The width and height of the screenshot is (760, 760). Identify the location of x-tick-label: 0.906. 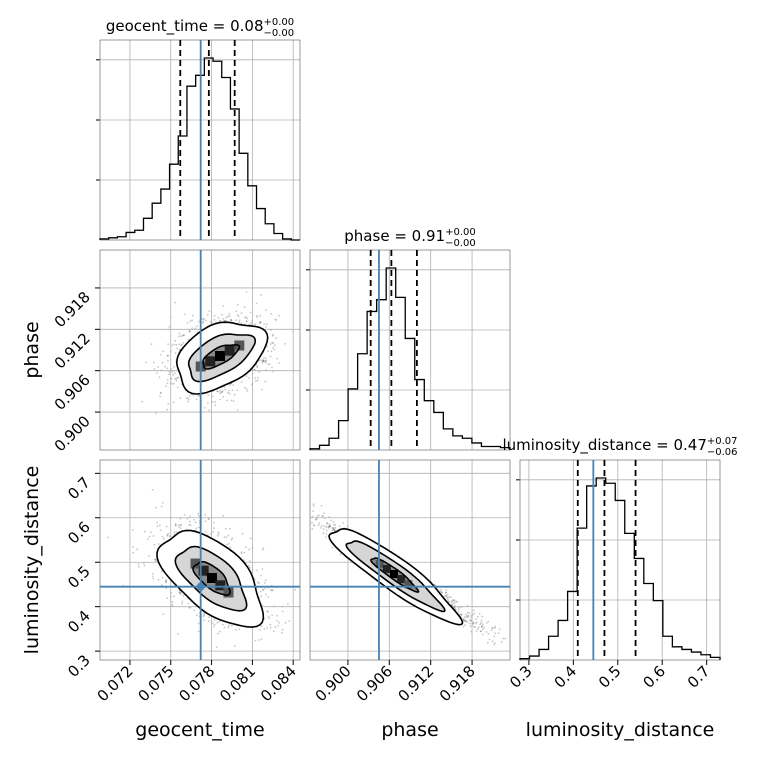
(374, 683).